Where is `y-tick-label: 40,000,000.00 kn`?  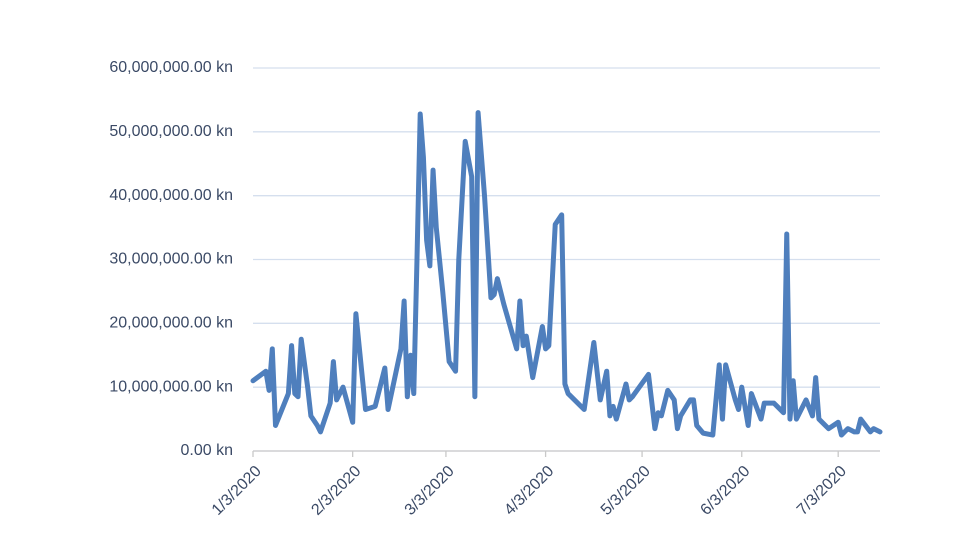
y-tick-label: 40,000,000.00 kn is located at coordinates (171, 195).